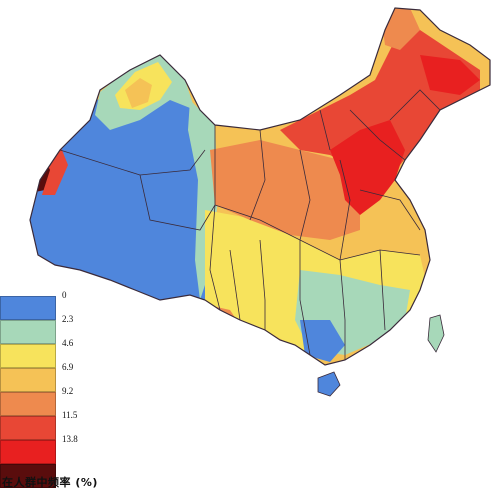  What do you see at coordinates (70, 415) in the screenshot?
I see `legend-label: 11.5` at bounding box center [70, 415].